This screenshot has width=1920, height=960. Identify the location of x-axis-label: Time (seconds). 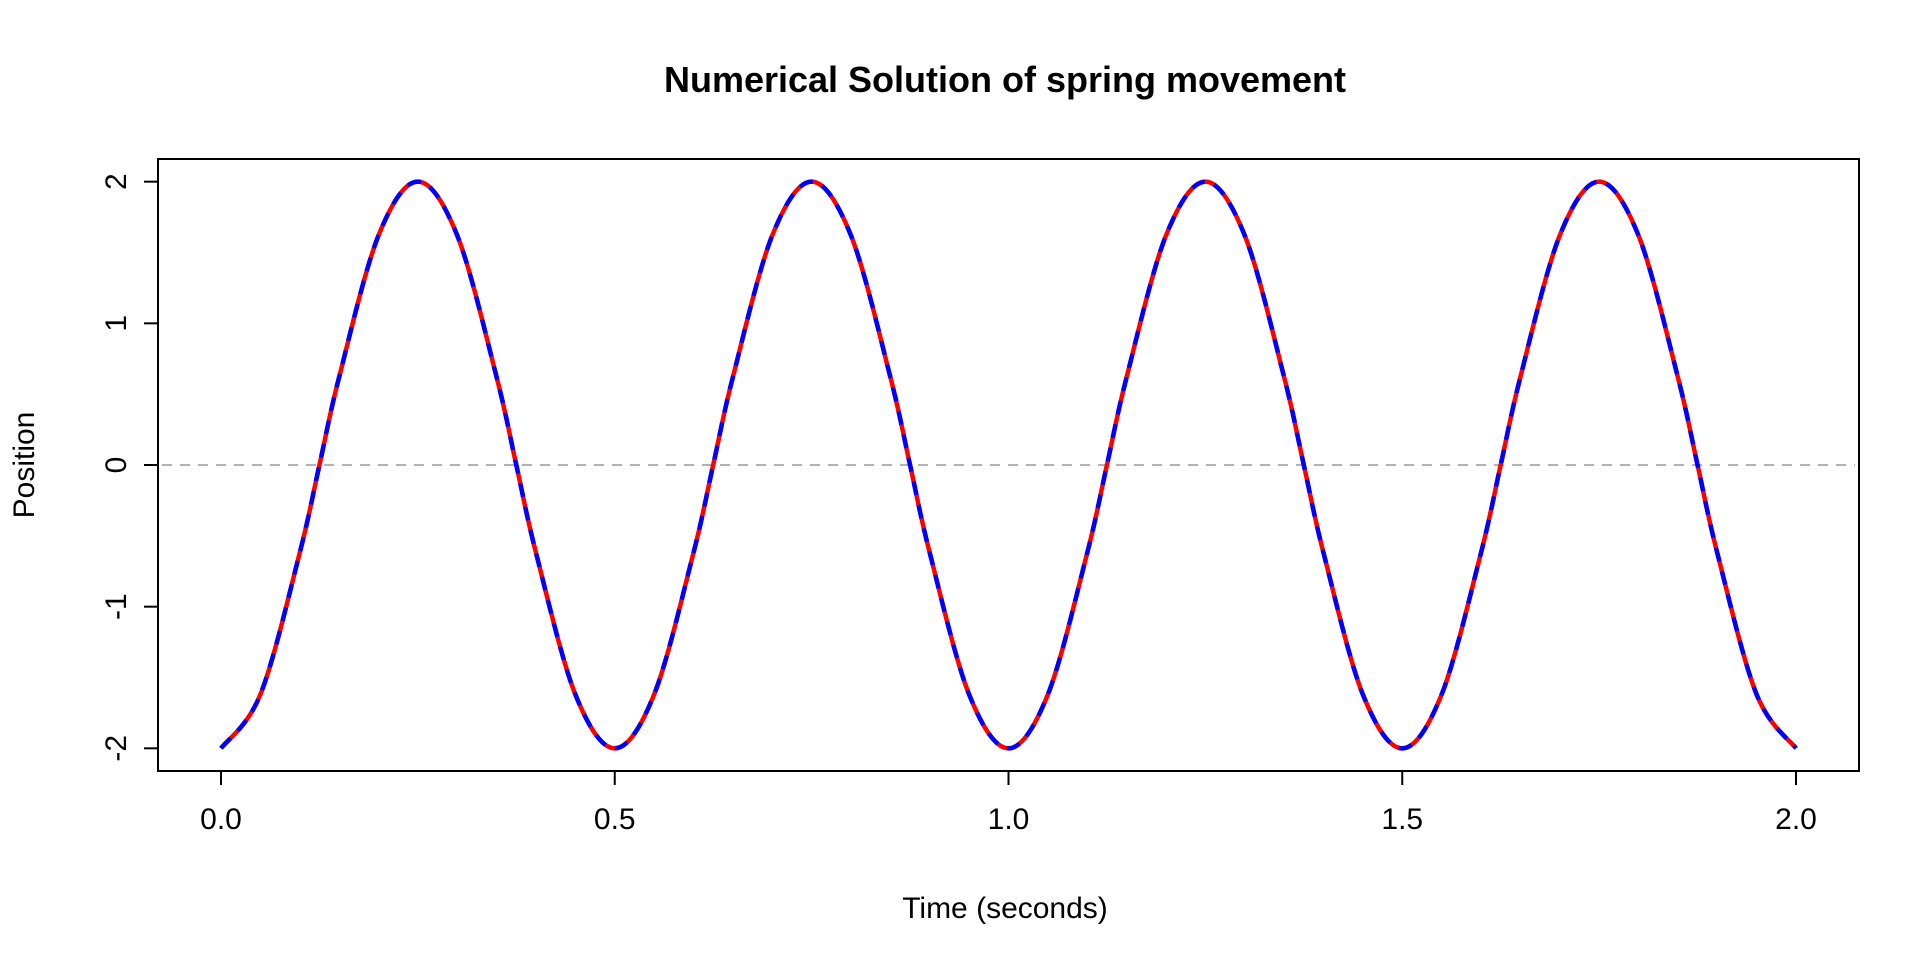
(1005, 908).